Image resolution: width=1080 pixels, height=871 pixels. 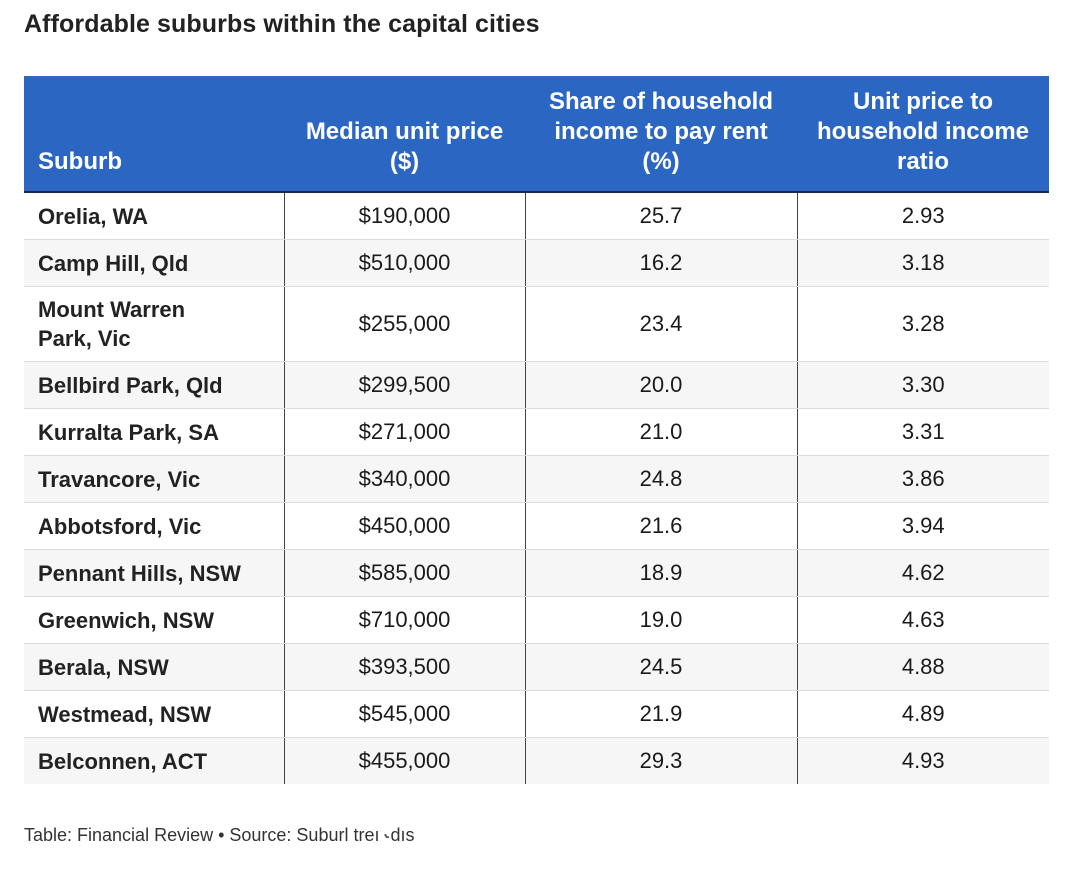 What do you see at coordinates (404, 385) in the screenshot?
I see `cell-median-unit-price: $299,500` at bounding box center [404, 385].